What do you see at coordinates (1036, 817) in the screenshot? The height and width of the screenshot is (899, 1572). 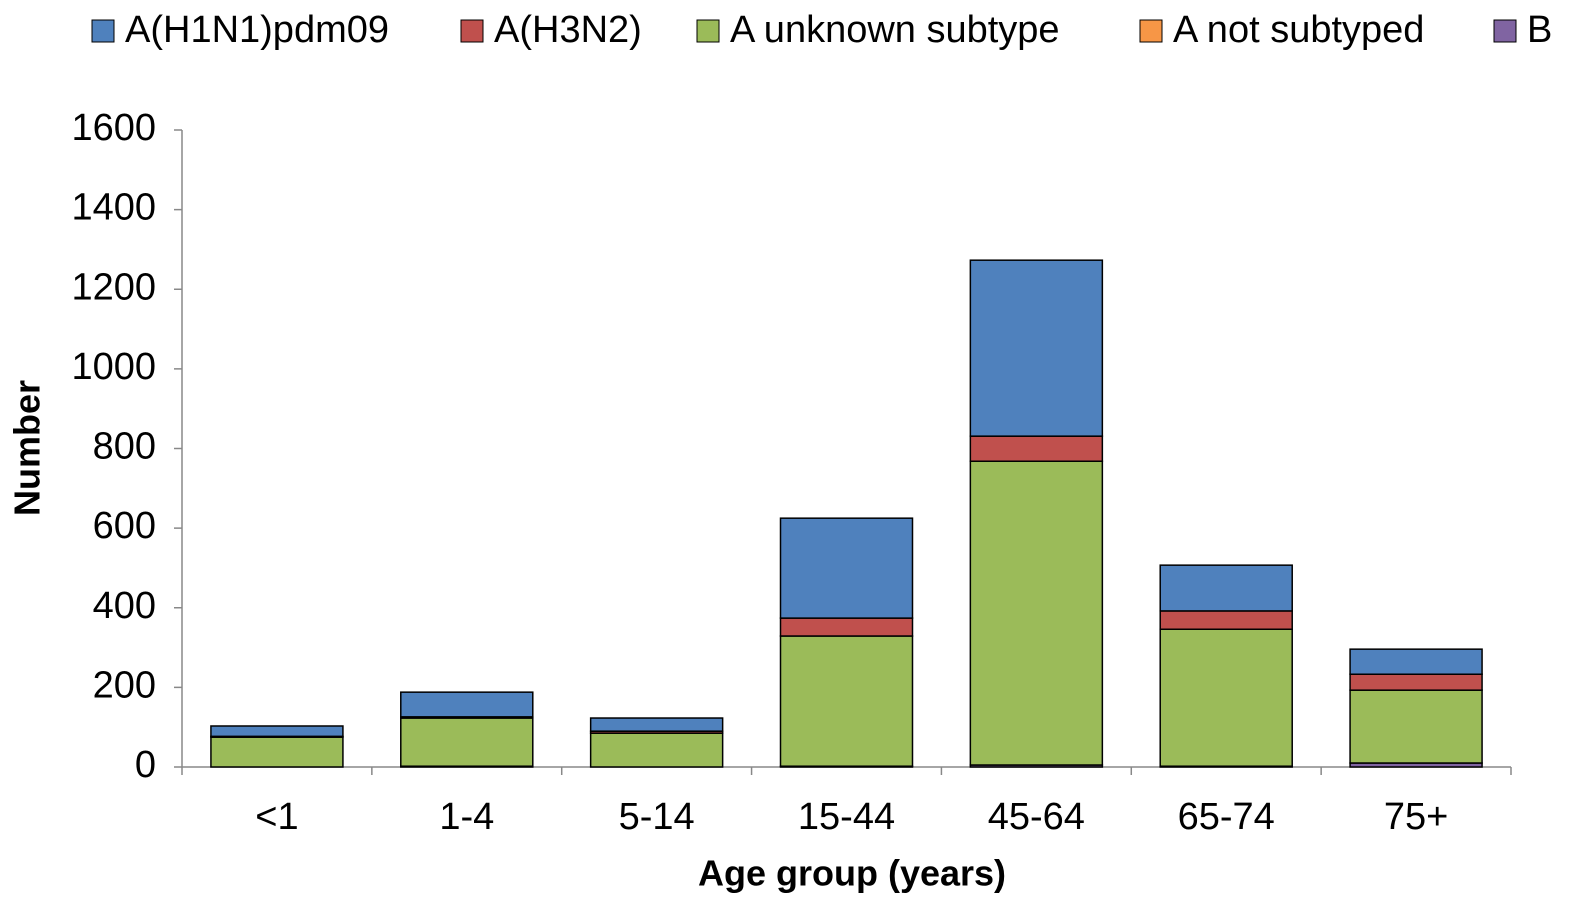 I see `x-tick-label: 45-64` at bounding box center [1036, 817].